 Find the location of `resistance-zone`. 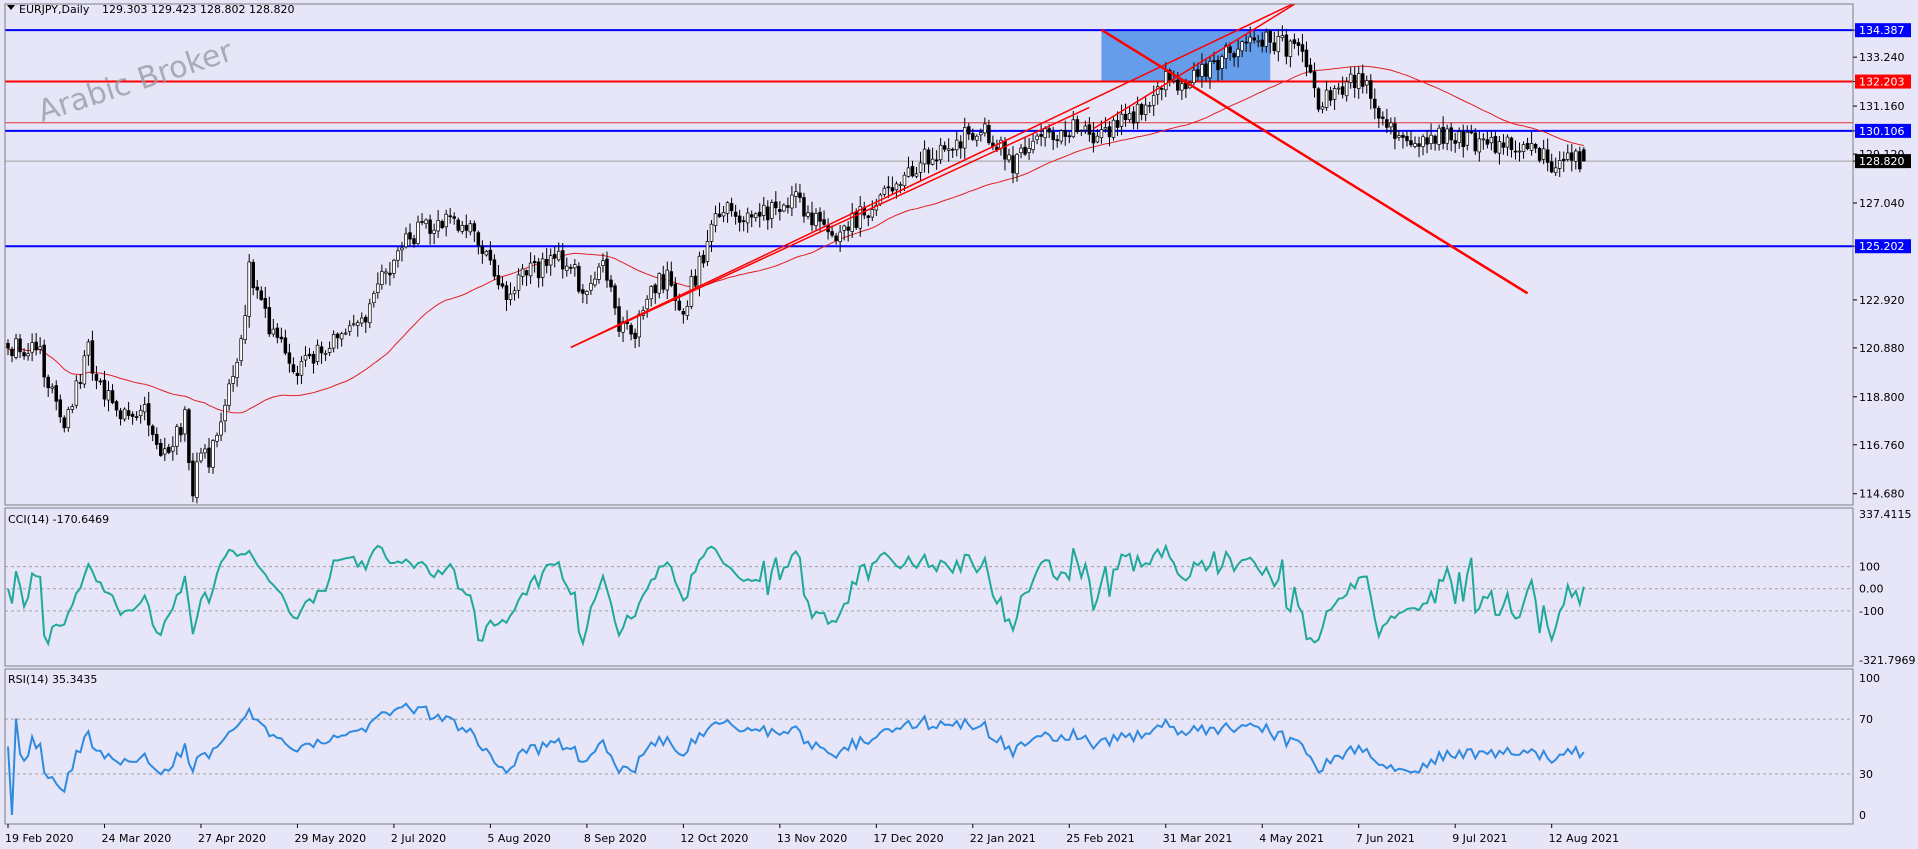

resistance-zone is located at coordinates (1186, 56).